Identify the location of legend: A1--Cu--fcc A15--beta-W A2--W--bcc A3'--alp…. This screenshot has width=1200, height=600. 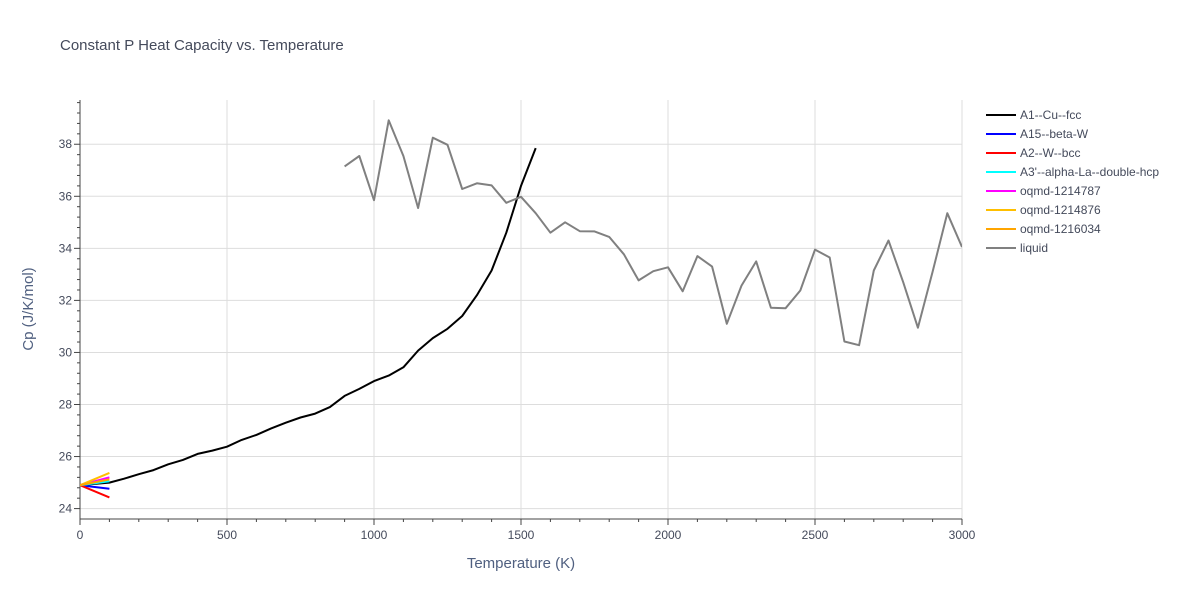
(1072, 181).